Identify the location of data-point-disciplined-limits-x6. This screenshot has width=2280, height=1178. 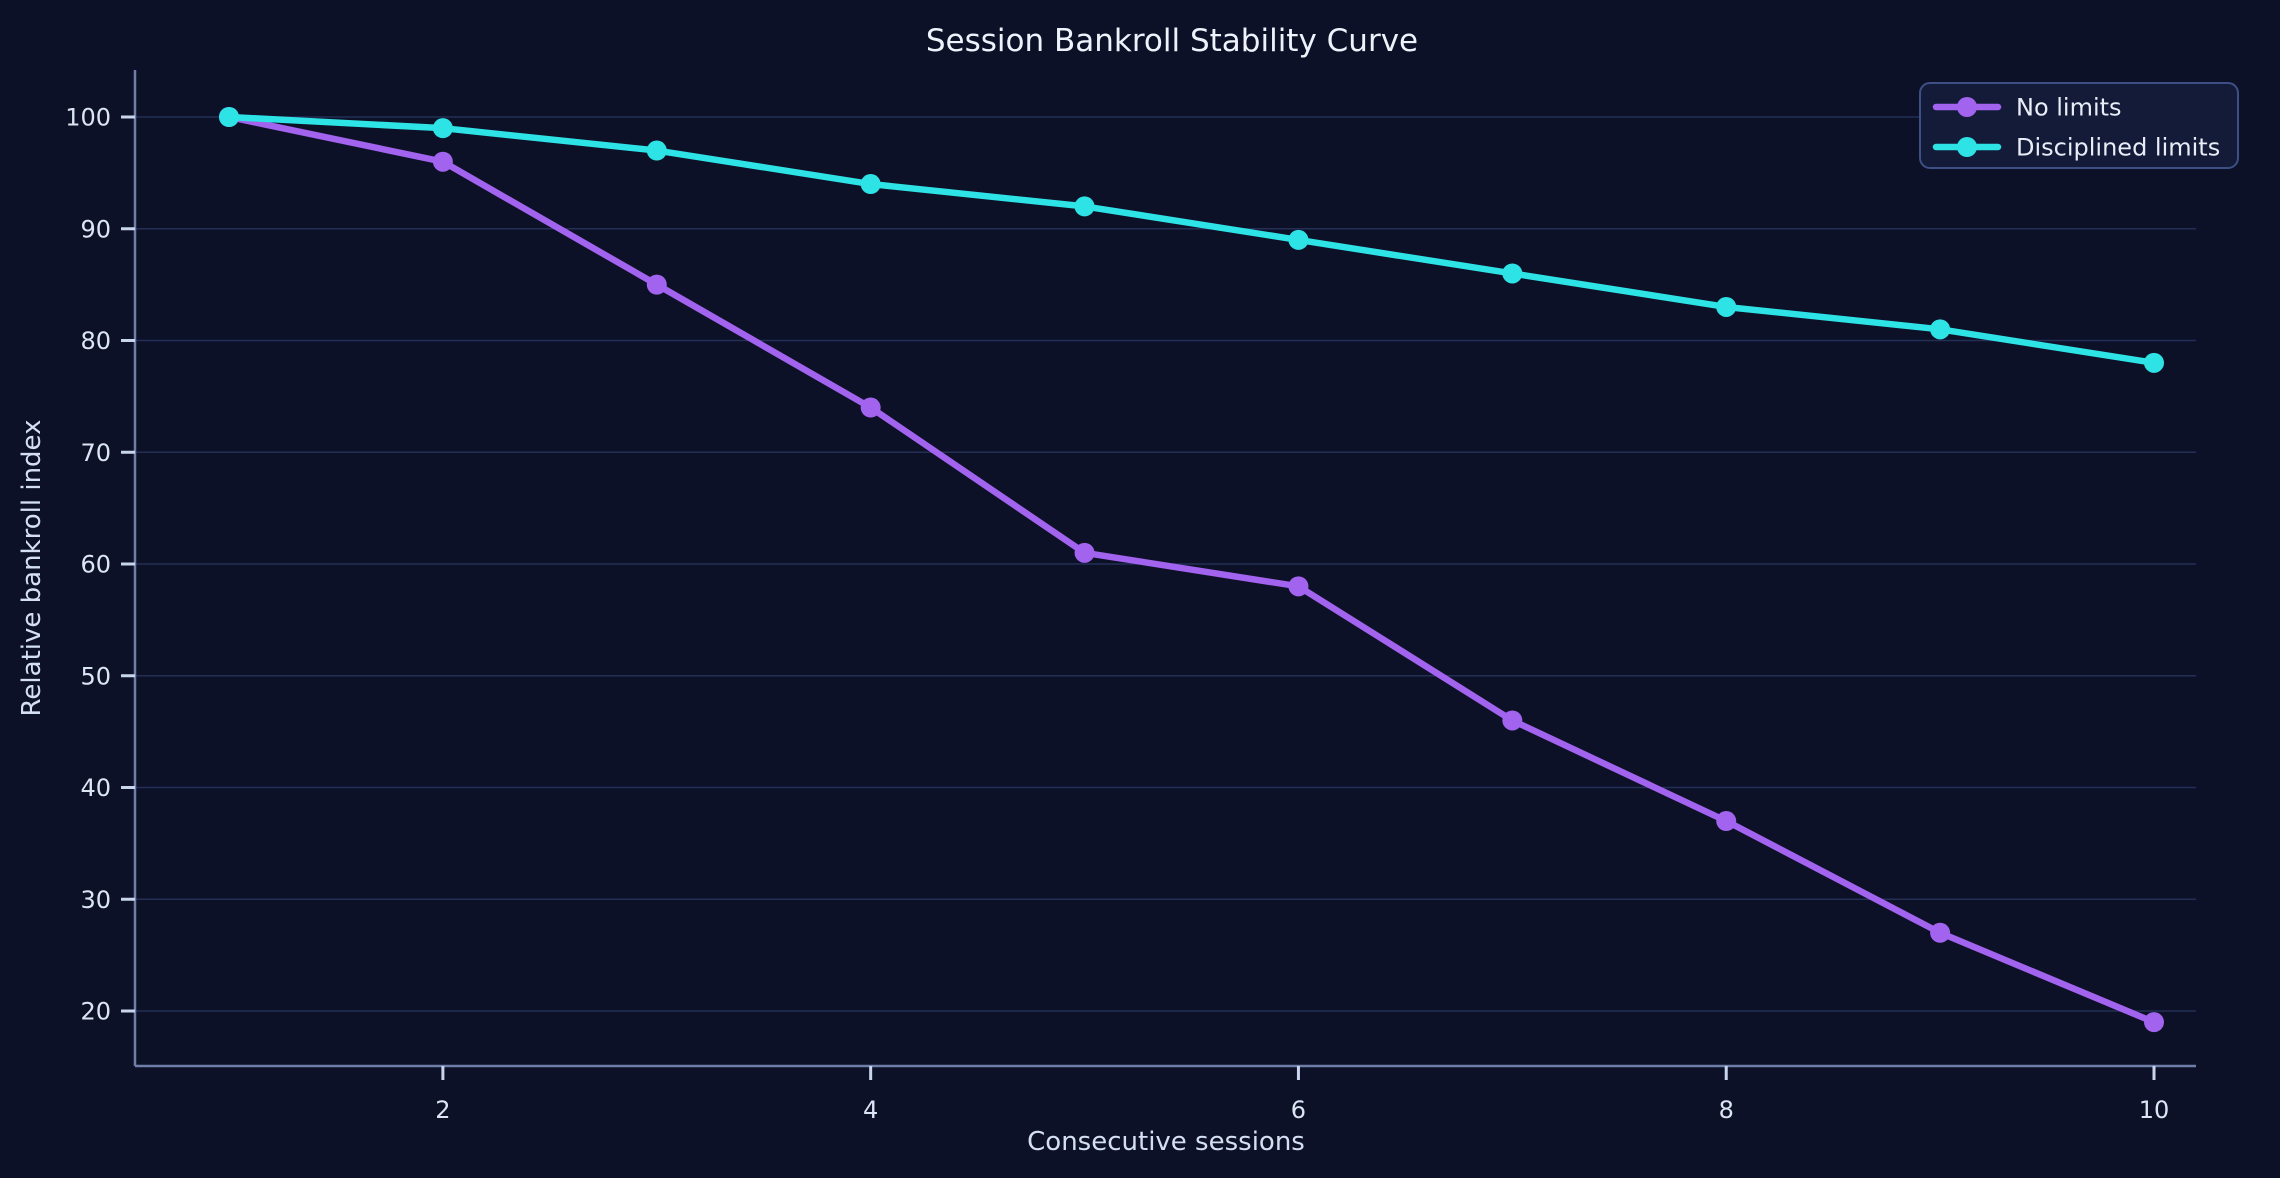
(1298, 239).